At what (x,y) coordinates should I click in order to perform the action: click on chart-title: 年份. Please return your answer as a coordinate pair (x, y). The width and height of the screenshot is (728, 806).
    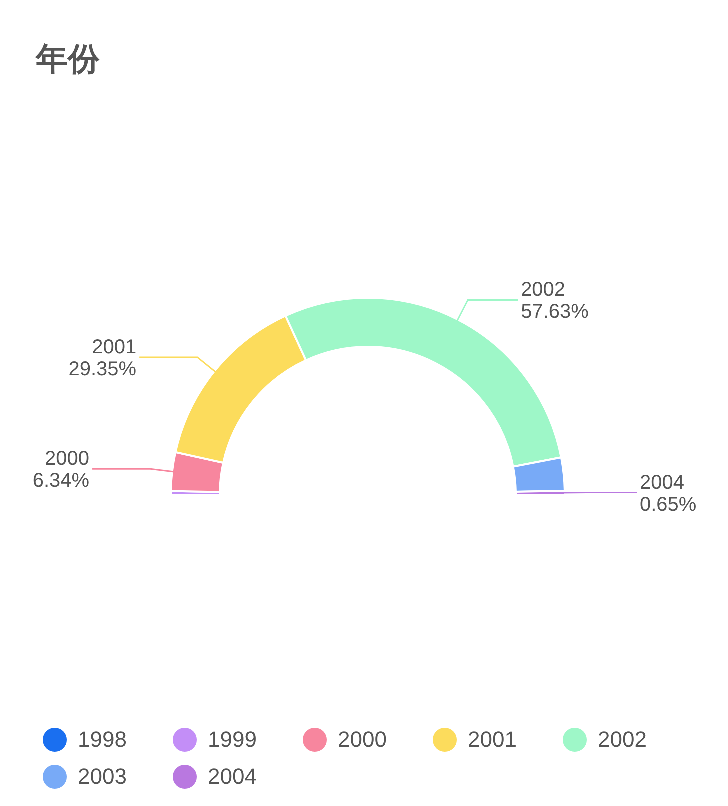
    Looking at the image, I should click on (68, 59).